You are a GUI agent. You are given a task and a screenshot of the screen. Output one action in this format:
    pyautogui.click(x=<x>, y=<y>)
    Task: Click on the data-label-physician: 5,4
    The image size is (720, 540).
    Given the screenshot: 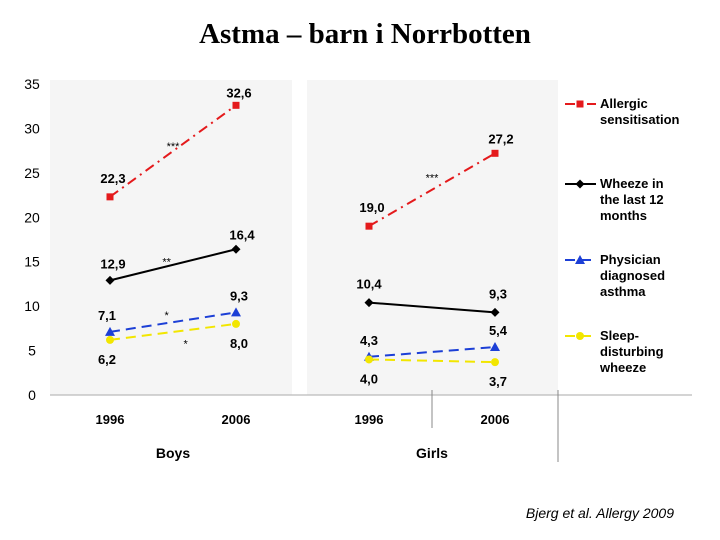 What is the action you would take?
    pyautogui.click(x=498, y=330)
    